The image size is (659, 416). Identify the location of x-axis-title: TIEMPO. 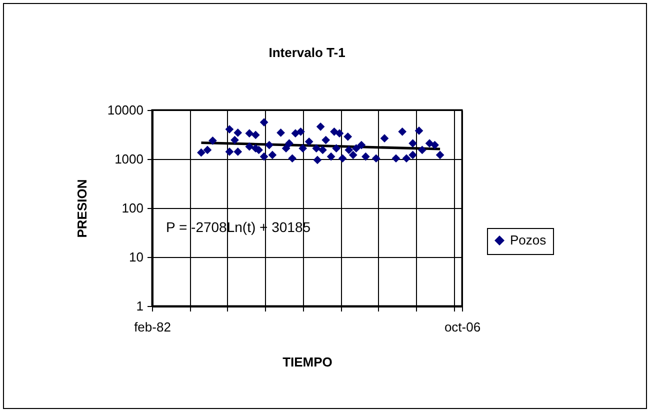
(307, 362).